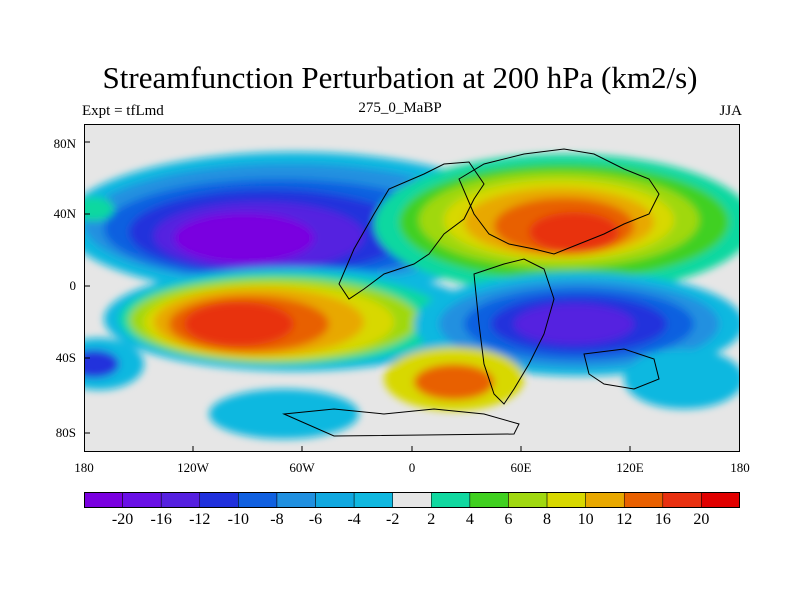 Image resolution: width=800 pixels, height=600 pixels. What do you see at coordinates (65, 357) in the screenshot?
I see `y-tick-label: 40S` at bounding box center [65, 357].